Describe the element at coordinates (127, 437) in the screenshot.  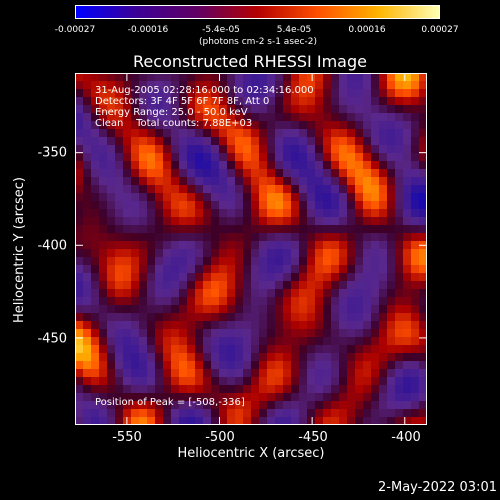
I see `x-tick-label: -550` at that location.